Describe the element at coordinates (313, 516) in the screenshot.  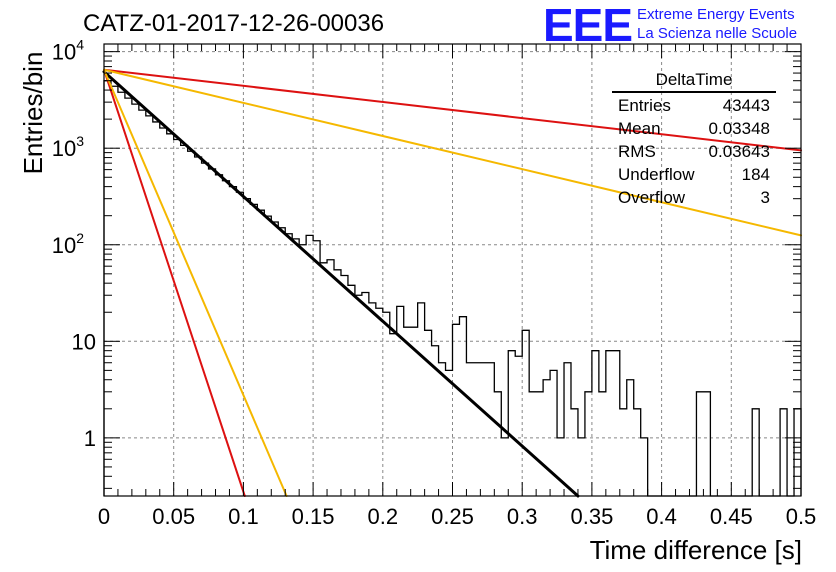
I see `x-tick-label: 0.15` at that location.